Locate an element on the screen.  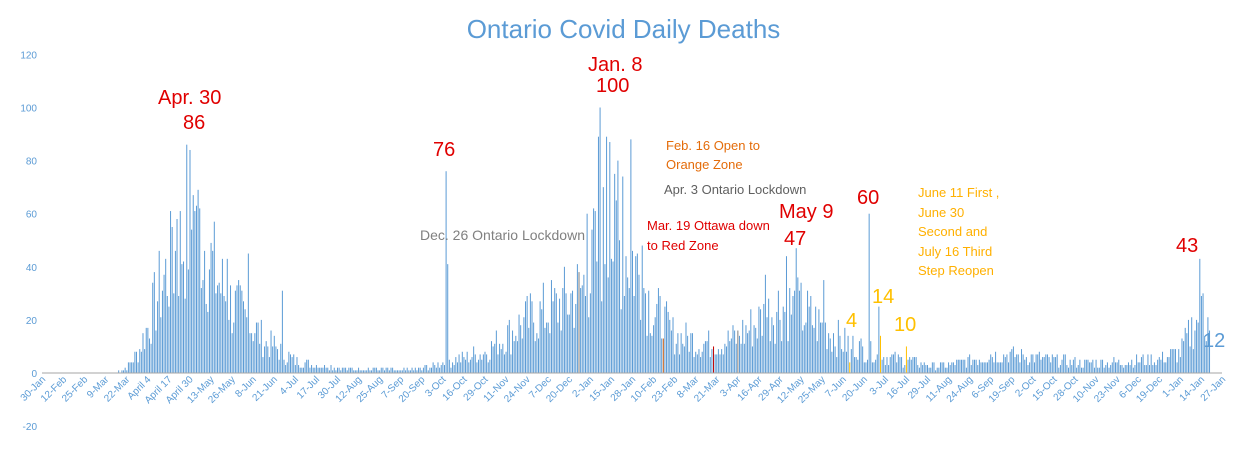
annotation-june-value: 60 is located at coordinates (868, 198).